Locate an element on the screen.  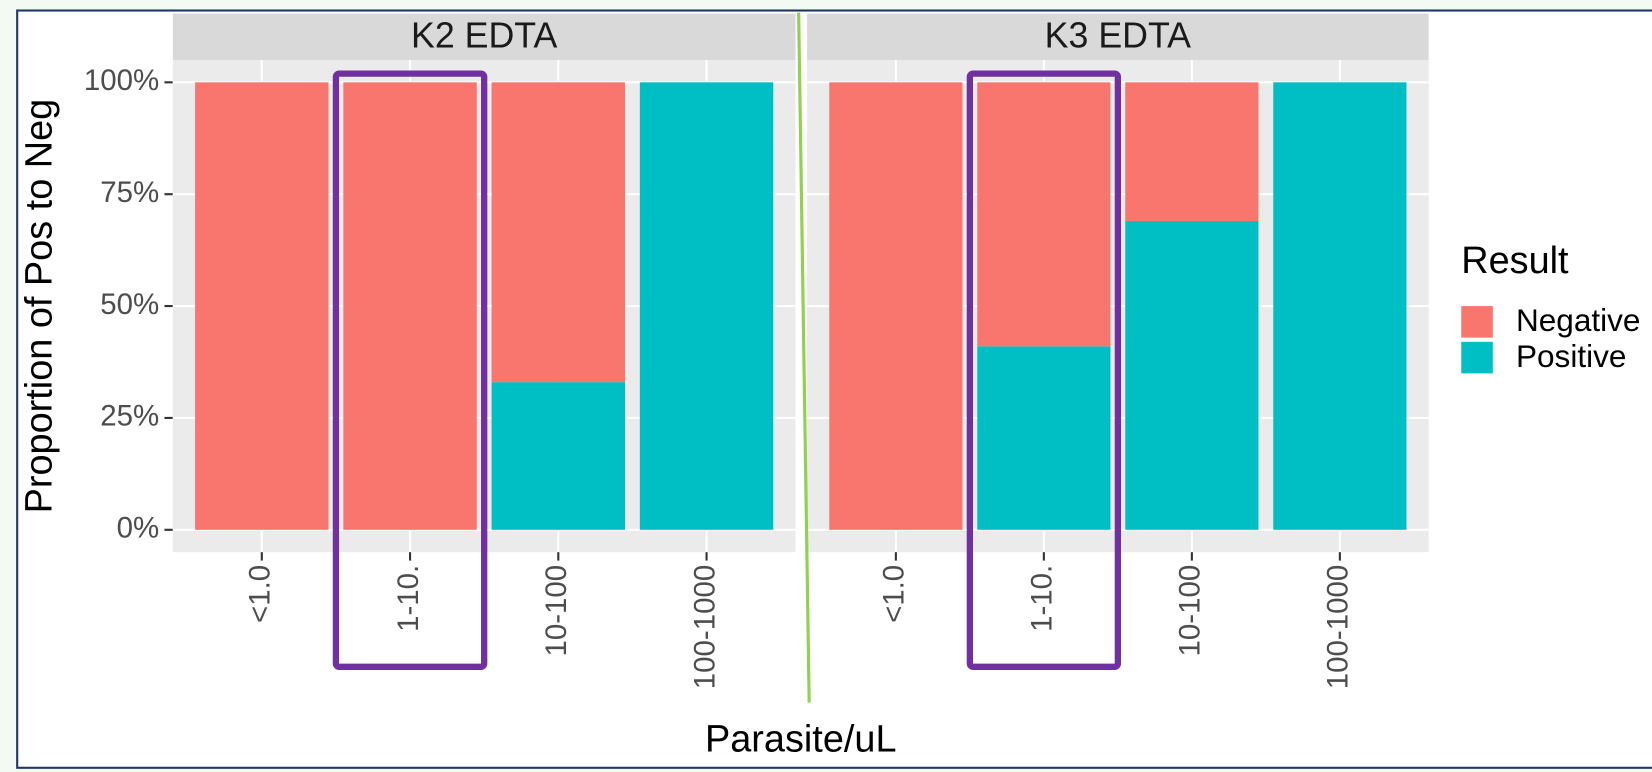
legend-label: Negative is located at coordinates (1578, 320).